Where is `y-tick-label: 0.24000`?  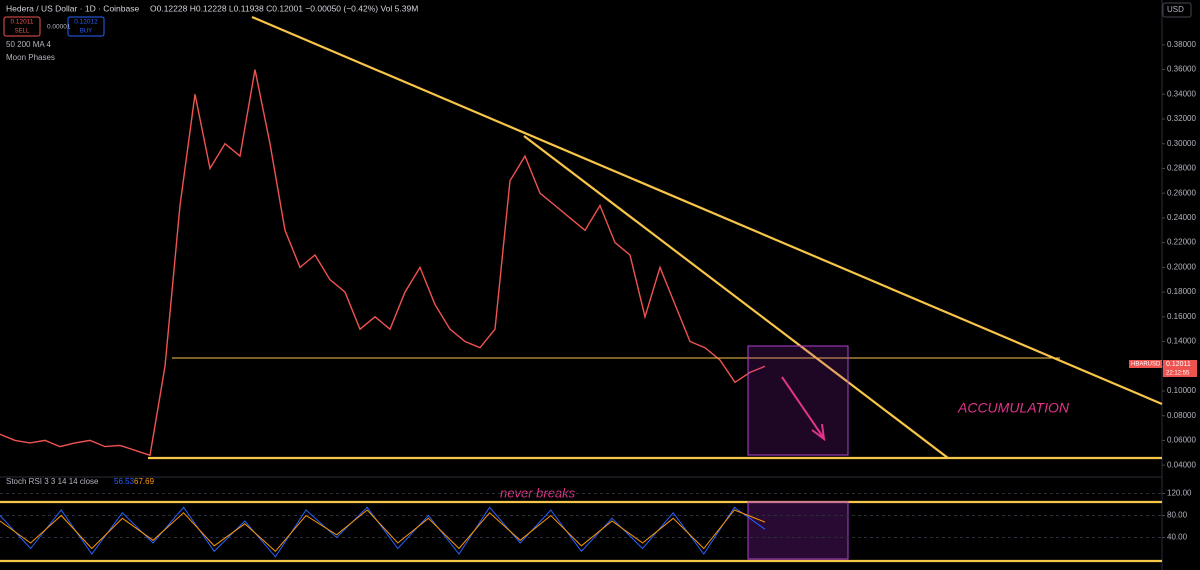
y-tick-label: 0.24000 is located at coordinates (1181, 217).